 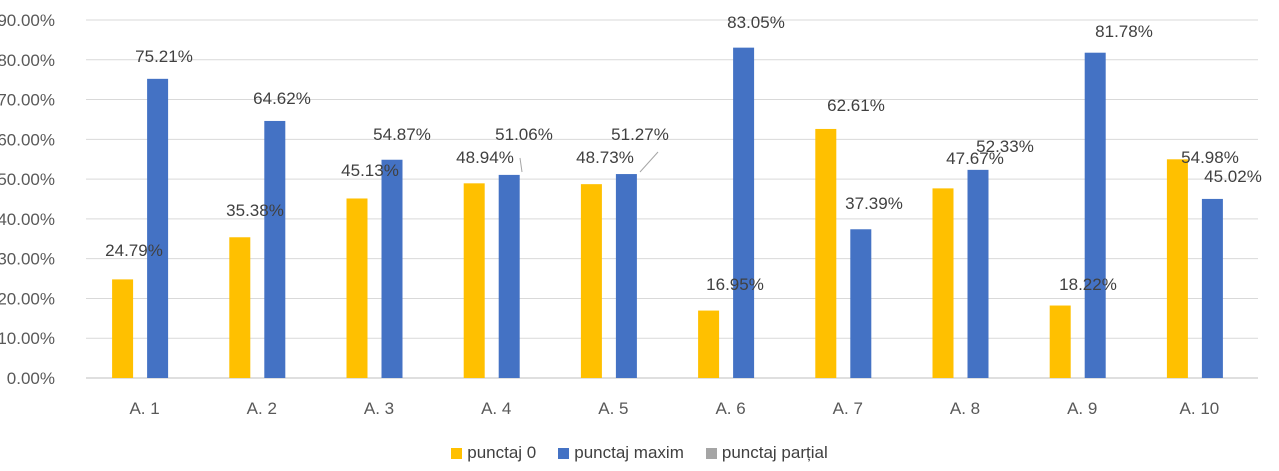 What do you see at coordinates (502, 452) in the screenshot?
I see `legend-label-punctaj-0: punctaj 0` at bounding box center [502, 452].